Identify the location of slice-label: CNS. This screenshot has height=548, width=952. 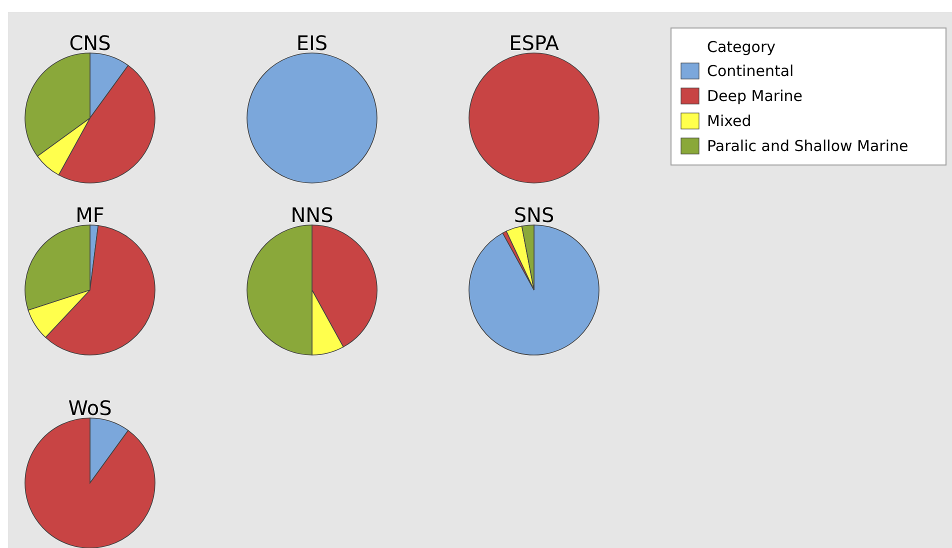
(90, 43).